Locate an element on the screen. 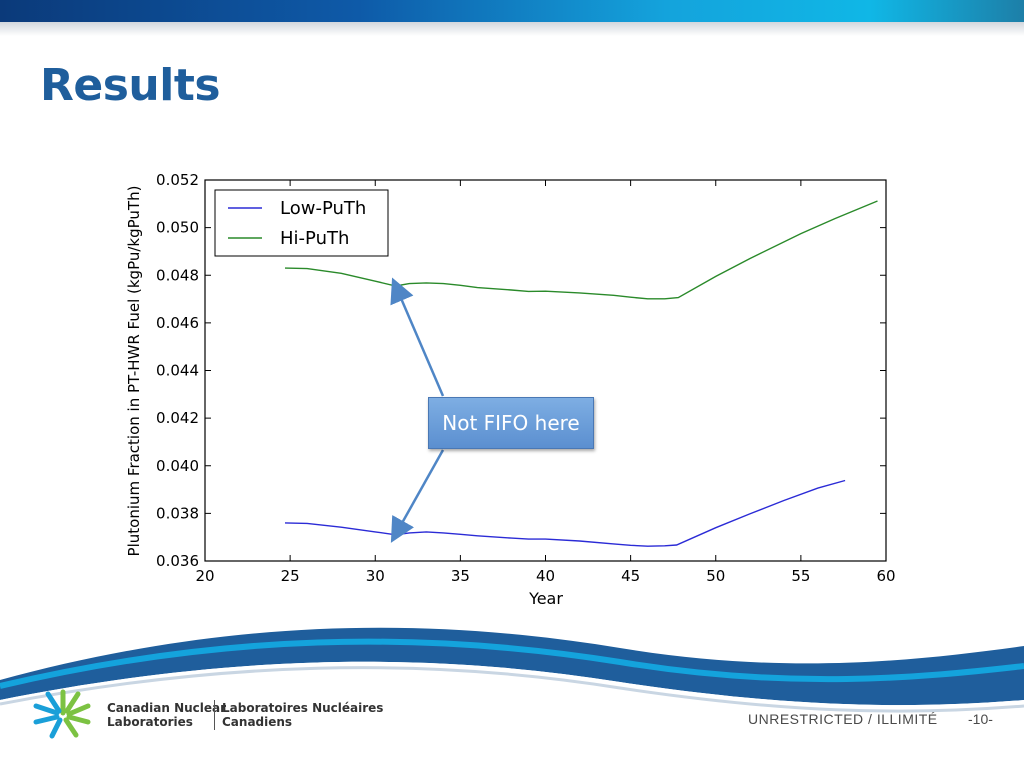 The image size is (1024, 768). org-name-fr-line2: Canadiens is located at coordinates (257, 722).